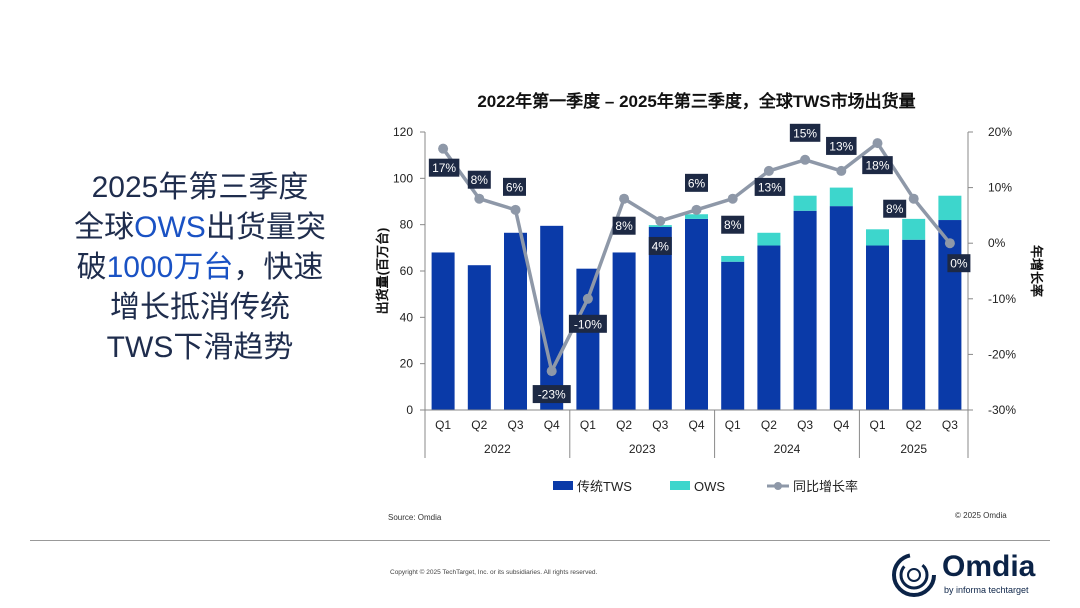 Image resolution: width=1080 pixels, height=608 pixels. What do you see at coordinates (403, 132) in the screenshot?
I see `y-tick-label: 120` at bounding box center [403, 132].